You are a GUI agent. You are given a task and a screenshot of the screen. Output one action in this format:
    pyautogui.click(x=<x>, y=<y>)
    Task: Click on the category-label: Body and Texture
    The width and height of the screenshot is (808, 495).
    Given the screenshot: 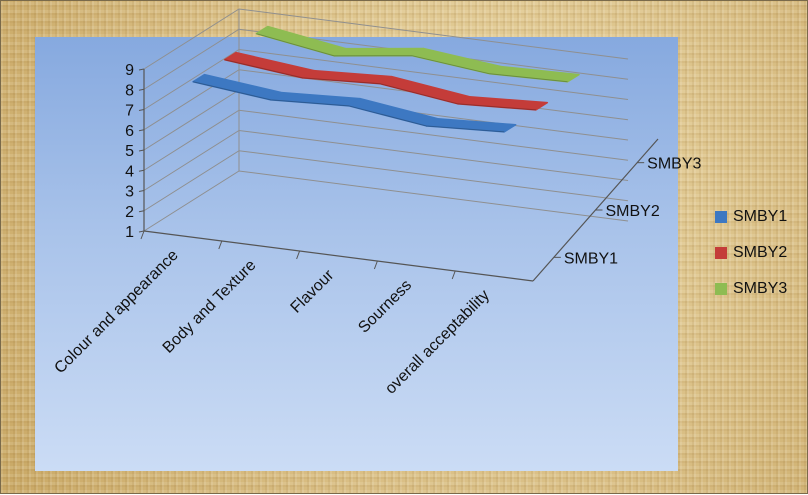 What is the action you would take?
    pyautogui.click(x=210, y=307)
    